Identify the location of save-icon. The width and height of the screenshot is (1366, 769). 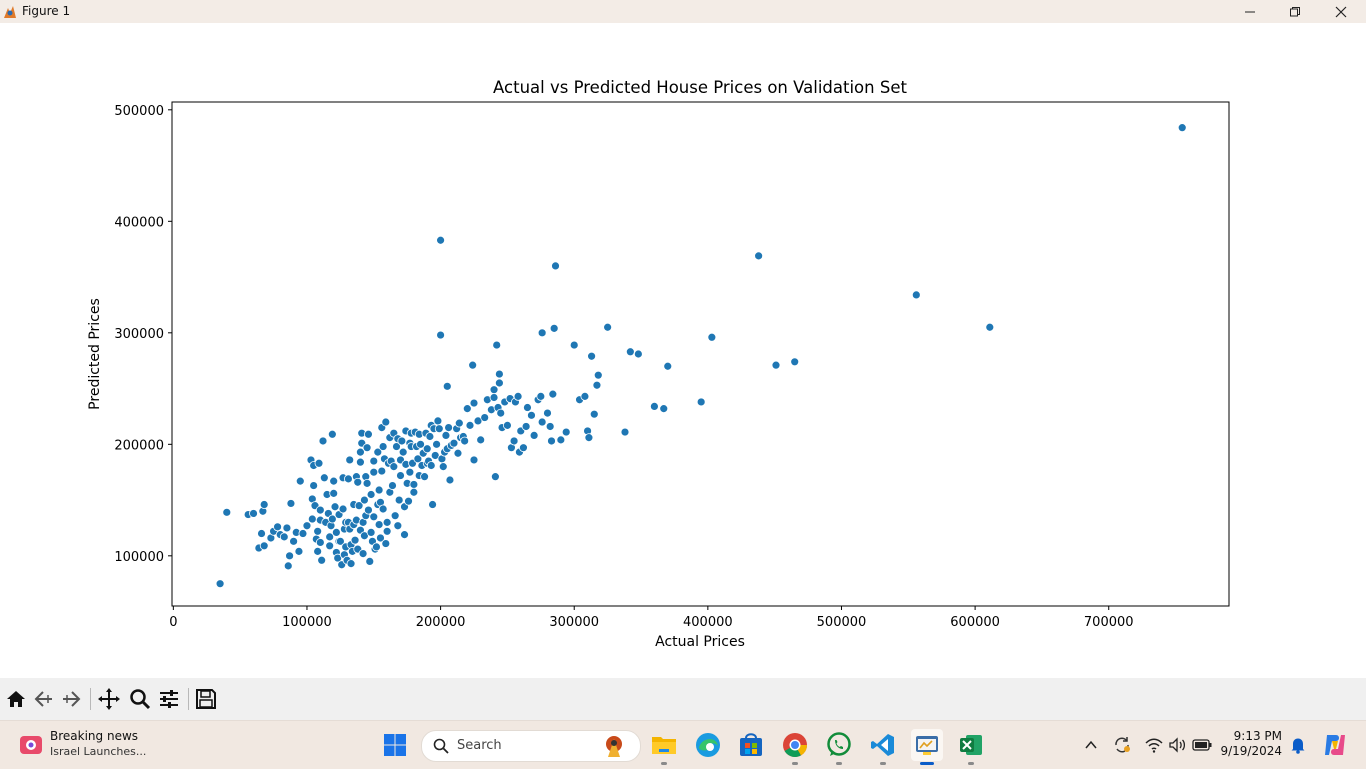
(206, 699).